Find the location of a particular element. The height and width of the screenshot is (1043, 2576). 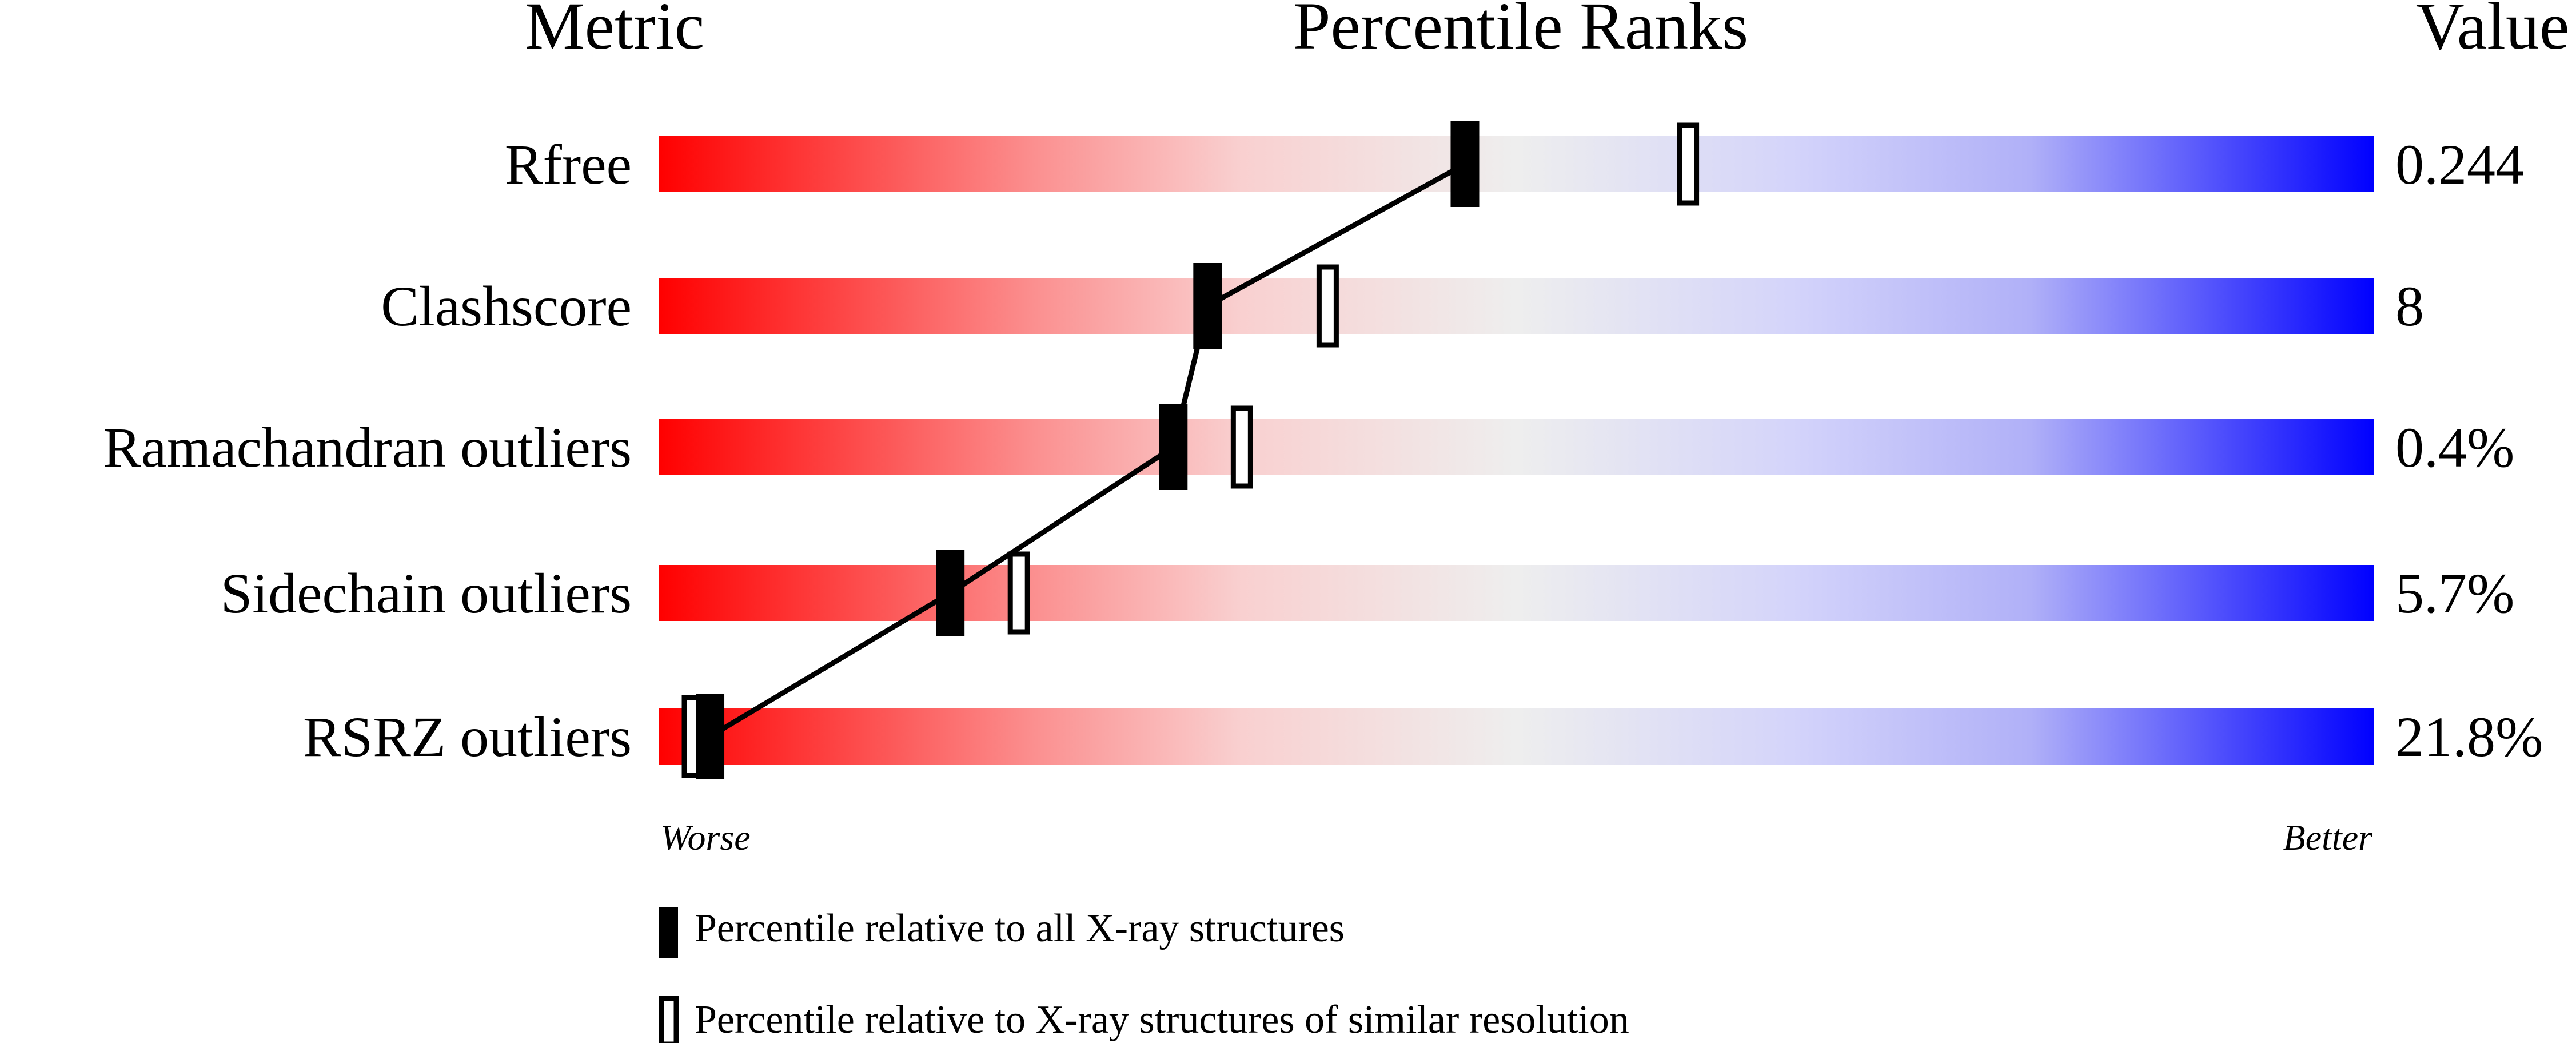

axis-label-better: Better is located at coordinates (2328, 838).